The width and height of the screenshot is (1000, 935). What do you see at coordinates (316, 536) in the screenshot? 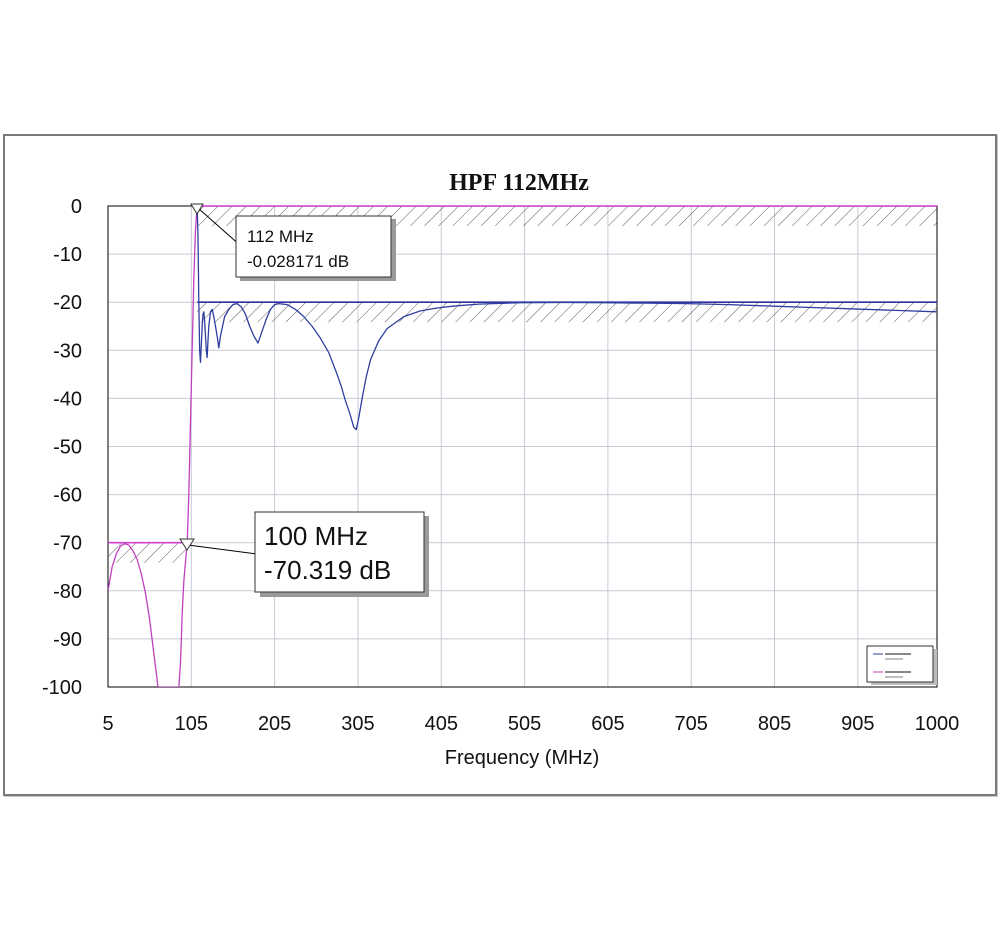
I see `marker-2-freq: 100 MHz` at bounding box center [316, 536].